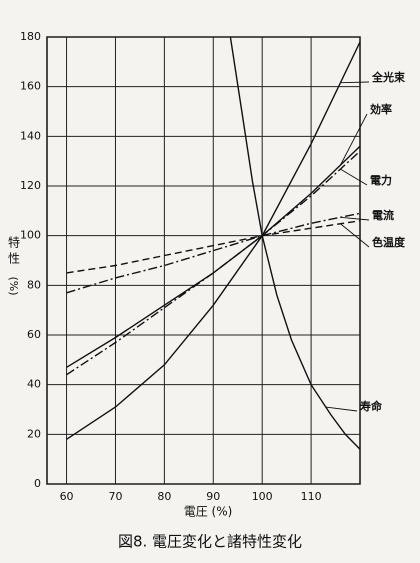 The width and height of the screenshot is (420, 563). I want to click on y-tick-label: 140, so click(30, 135).